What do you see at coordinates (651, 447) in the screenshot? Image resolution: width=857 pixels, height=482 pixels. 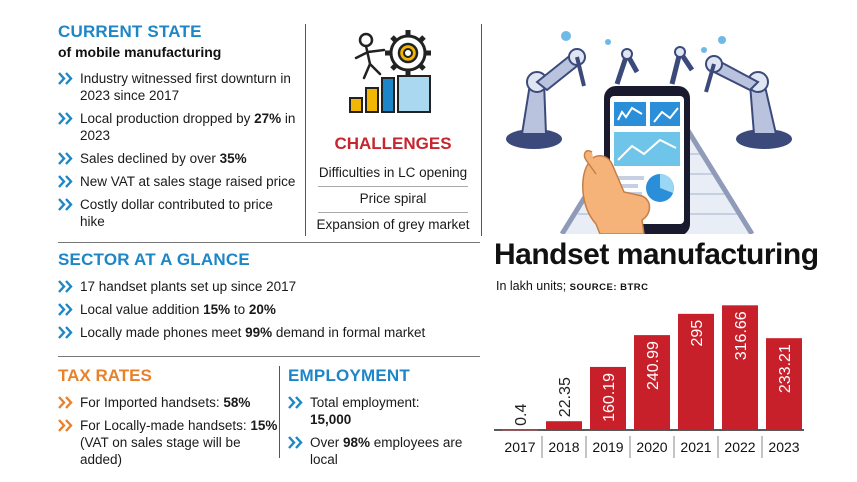 I see `x-tick-label: 2020` at bounding box center [651, 447].